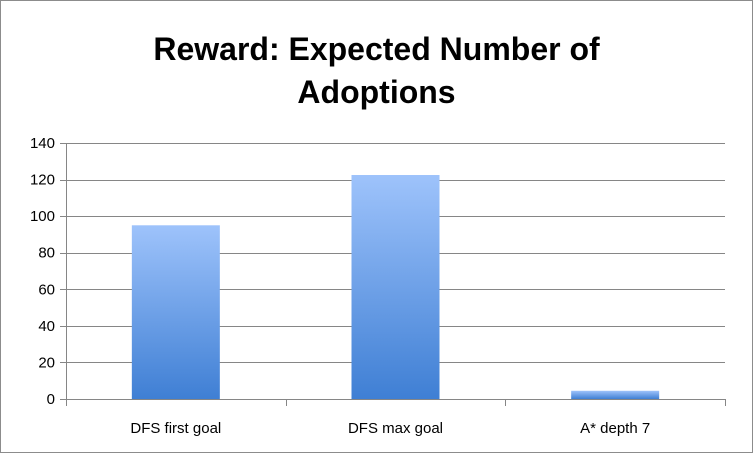  I want to click on chart-title-line-2: Adoptions, so click(376, 92).